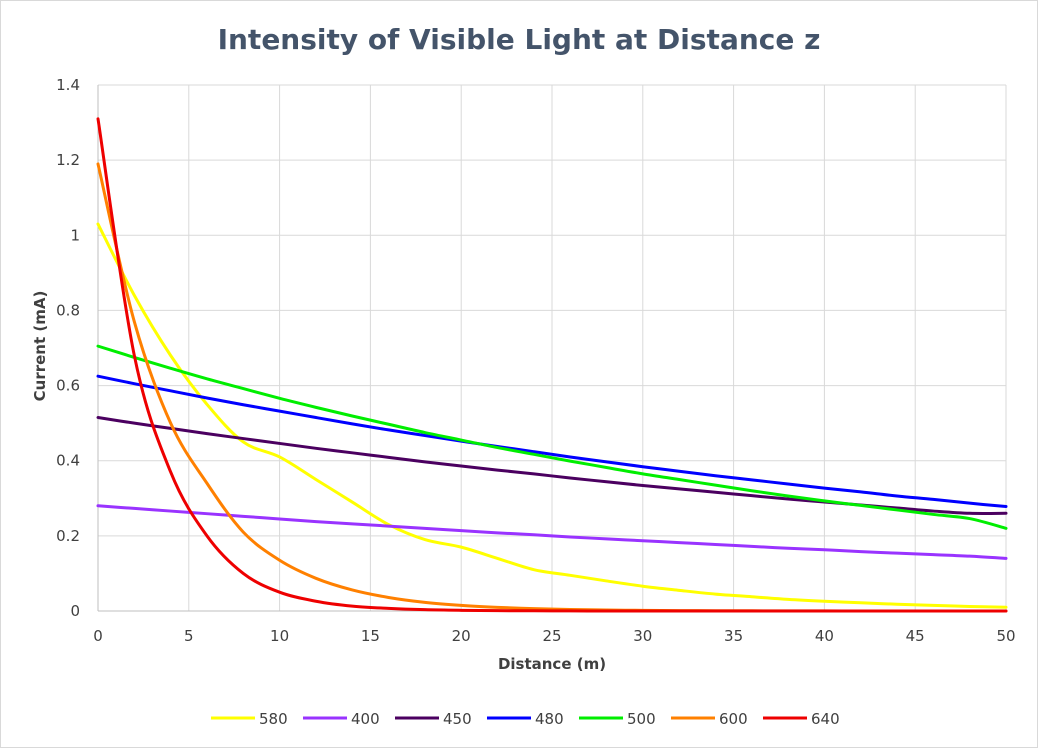 The image size is (1038, 748). I want to click on legend-item-480: 480, so click(525, 719).